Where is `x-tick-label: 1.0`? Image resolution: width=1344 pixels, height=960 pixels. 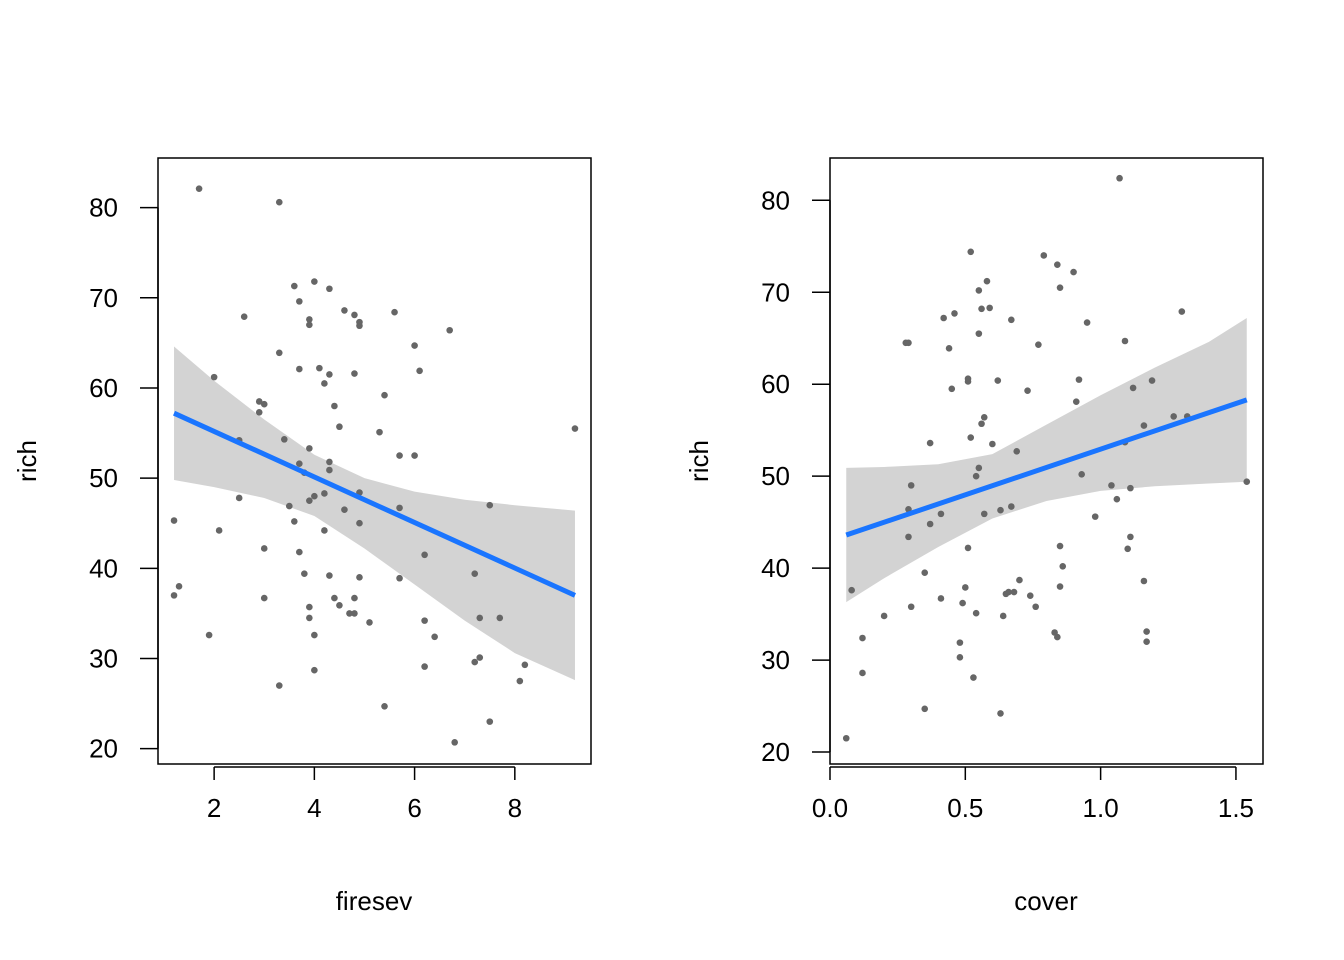 x-tick-label: 1.0 is located at coordinates (1101, 808).